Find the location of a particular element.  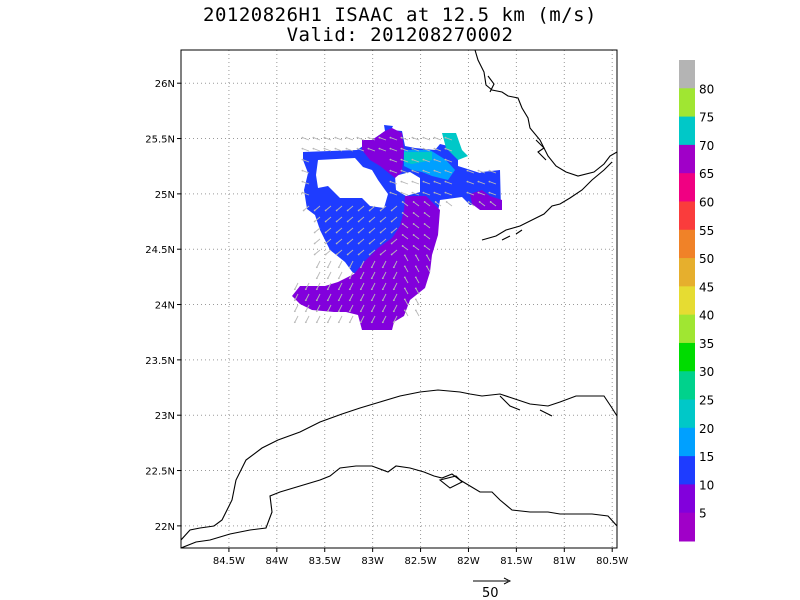

wind-region-teal is located at coordinates (455, 146).